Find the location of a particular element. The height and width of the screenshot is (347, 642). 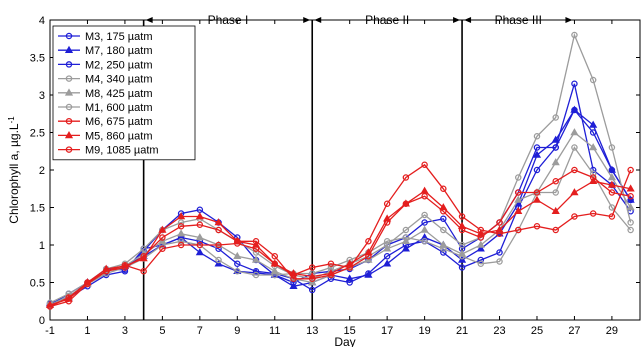

legend-label: M1, 600 µatm is located at coordinates (118, 108).